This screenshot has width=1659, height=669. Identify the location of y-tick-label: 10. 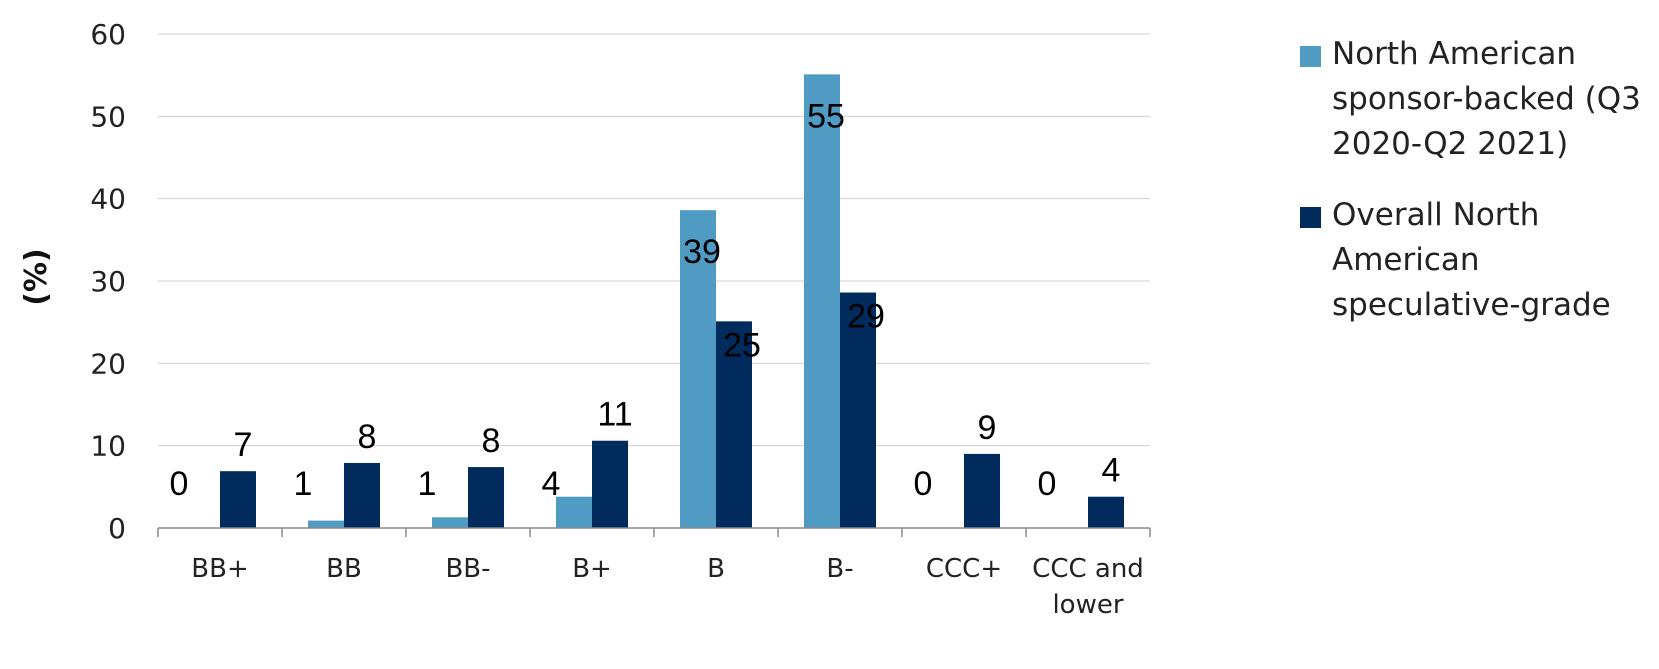
(108, 446).